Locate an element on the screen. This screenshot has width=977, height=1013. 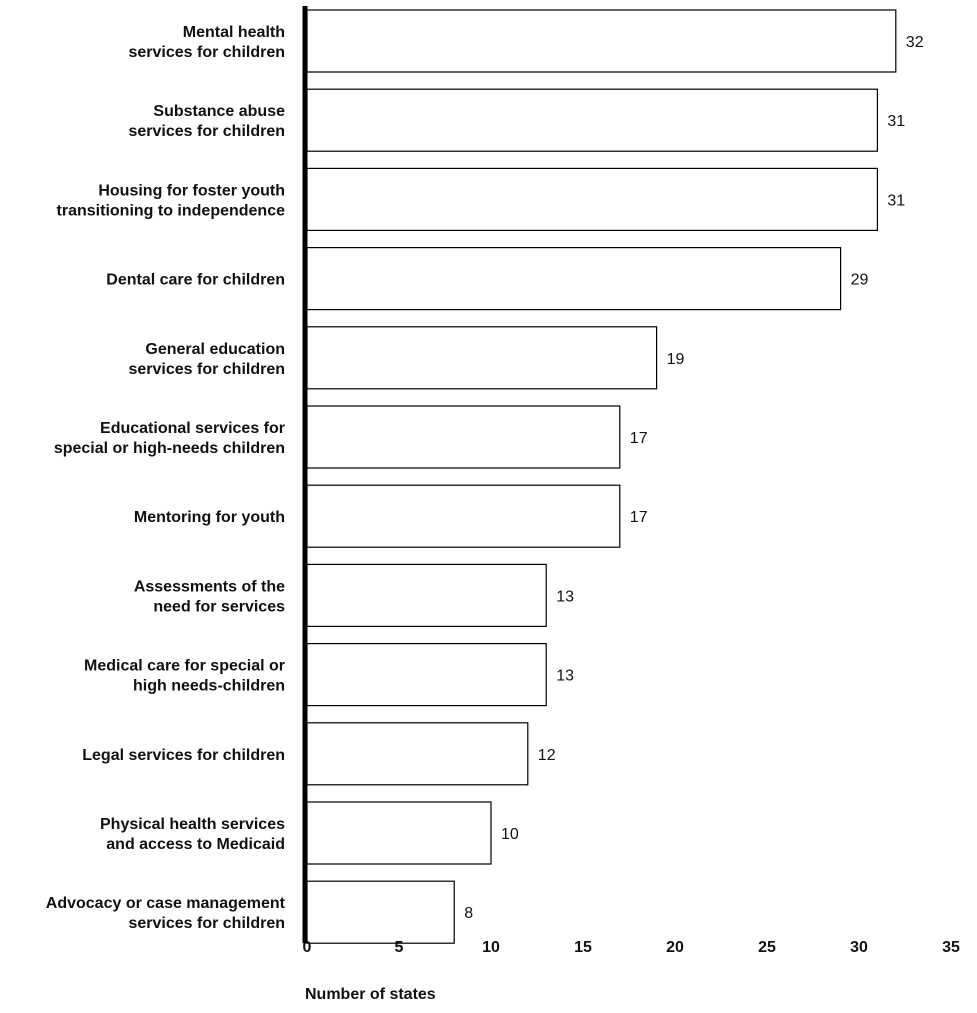
category-label-line: Mentoring for youth is located at coordinates (209, 517).